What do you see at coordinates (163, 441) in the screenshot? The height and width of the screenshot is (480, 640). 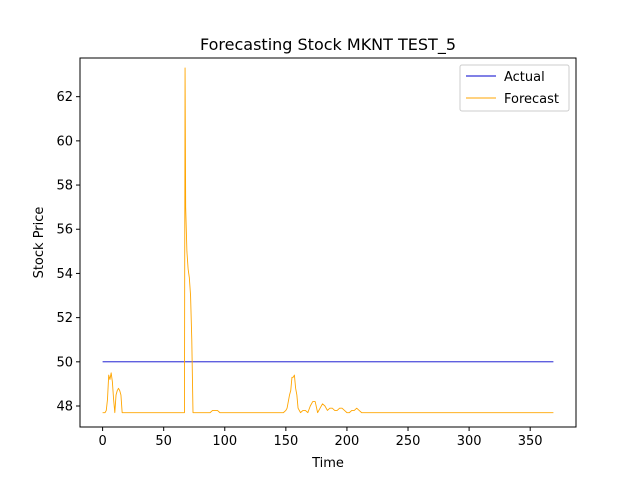 I see `x-tick-label: 50` at bounding box center [163, 441].